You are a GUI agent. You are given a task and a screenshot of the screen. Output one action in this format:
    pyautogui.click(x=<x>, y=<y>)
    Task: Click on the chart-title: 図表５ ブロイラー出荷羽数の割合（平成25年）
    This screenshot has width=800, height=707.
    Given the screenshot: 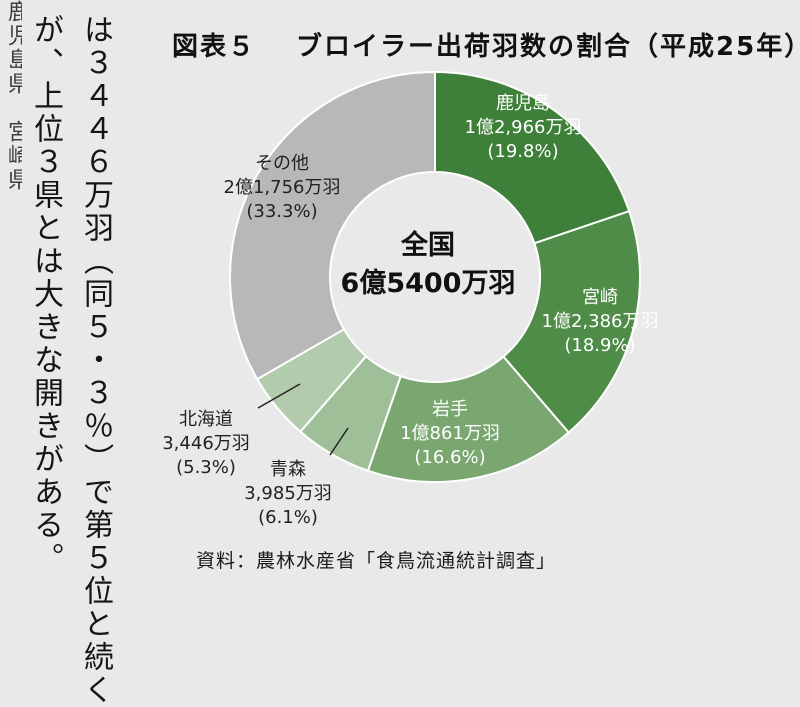 What is the action you would take?
    pyautogui.click(x=486, y=44)
    